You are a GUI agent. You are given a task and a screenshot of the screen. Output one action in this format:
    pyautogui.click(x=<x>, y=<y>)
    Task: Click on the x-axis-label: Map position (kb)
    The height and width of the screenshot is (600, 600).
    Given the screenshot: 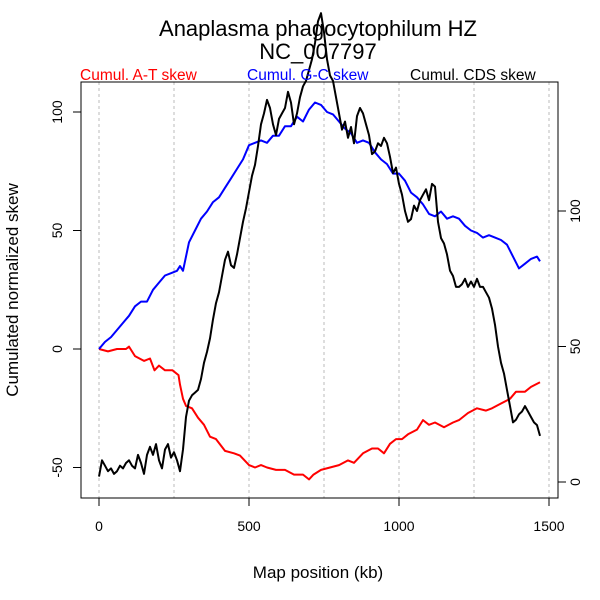 What is the action you would take?
    pyautogui.click(x=318, y=572)
    